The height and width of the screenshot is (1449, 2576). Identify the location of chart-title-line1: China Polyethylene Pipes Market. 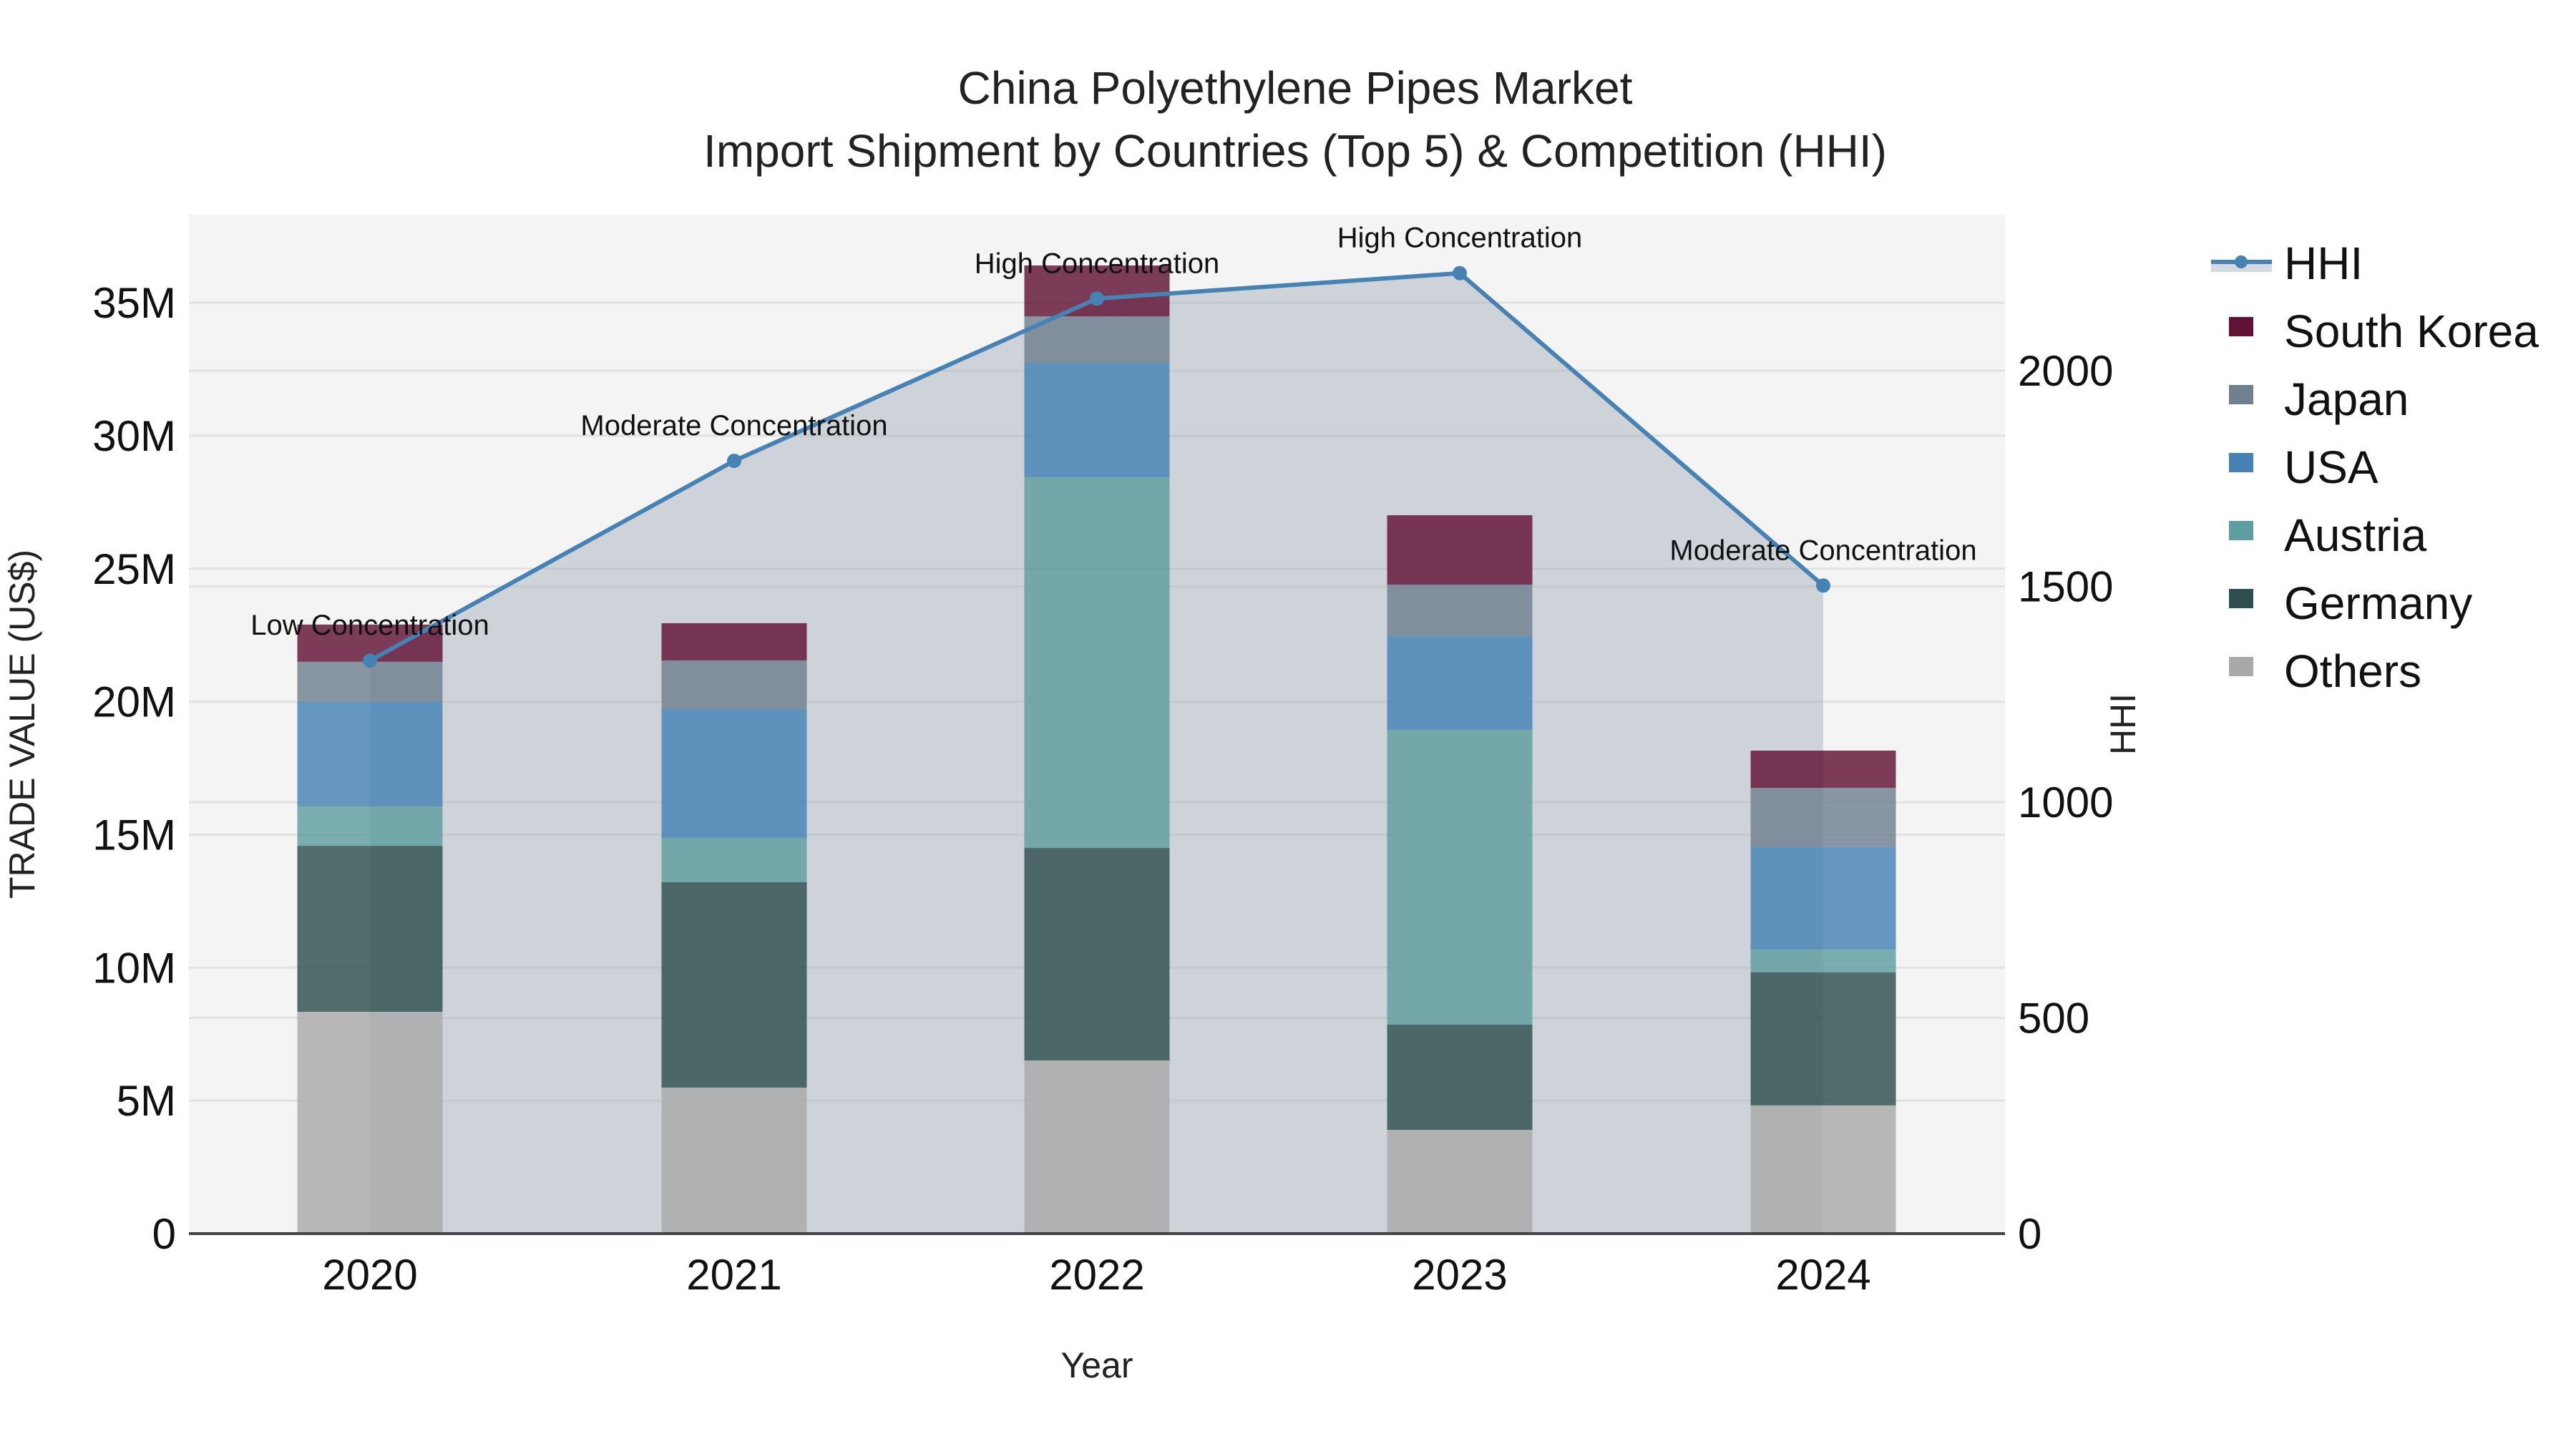
(1295, 88).